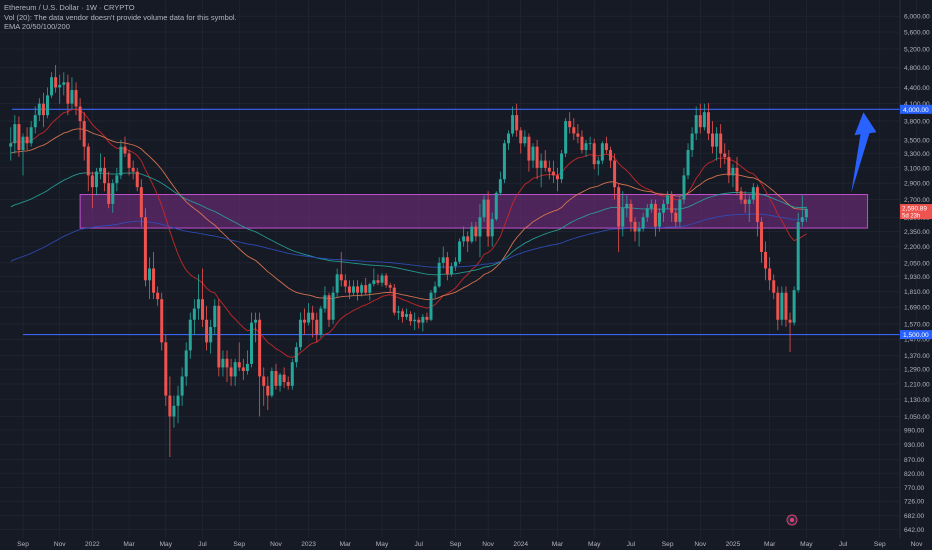 This screenshot has width=932, height=550. What do you see at coordinates (917, 68) in the screenshot?
I see `y-tick-label: 4,800.00` at bounding box center [917, 68].